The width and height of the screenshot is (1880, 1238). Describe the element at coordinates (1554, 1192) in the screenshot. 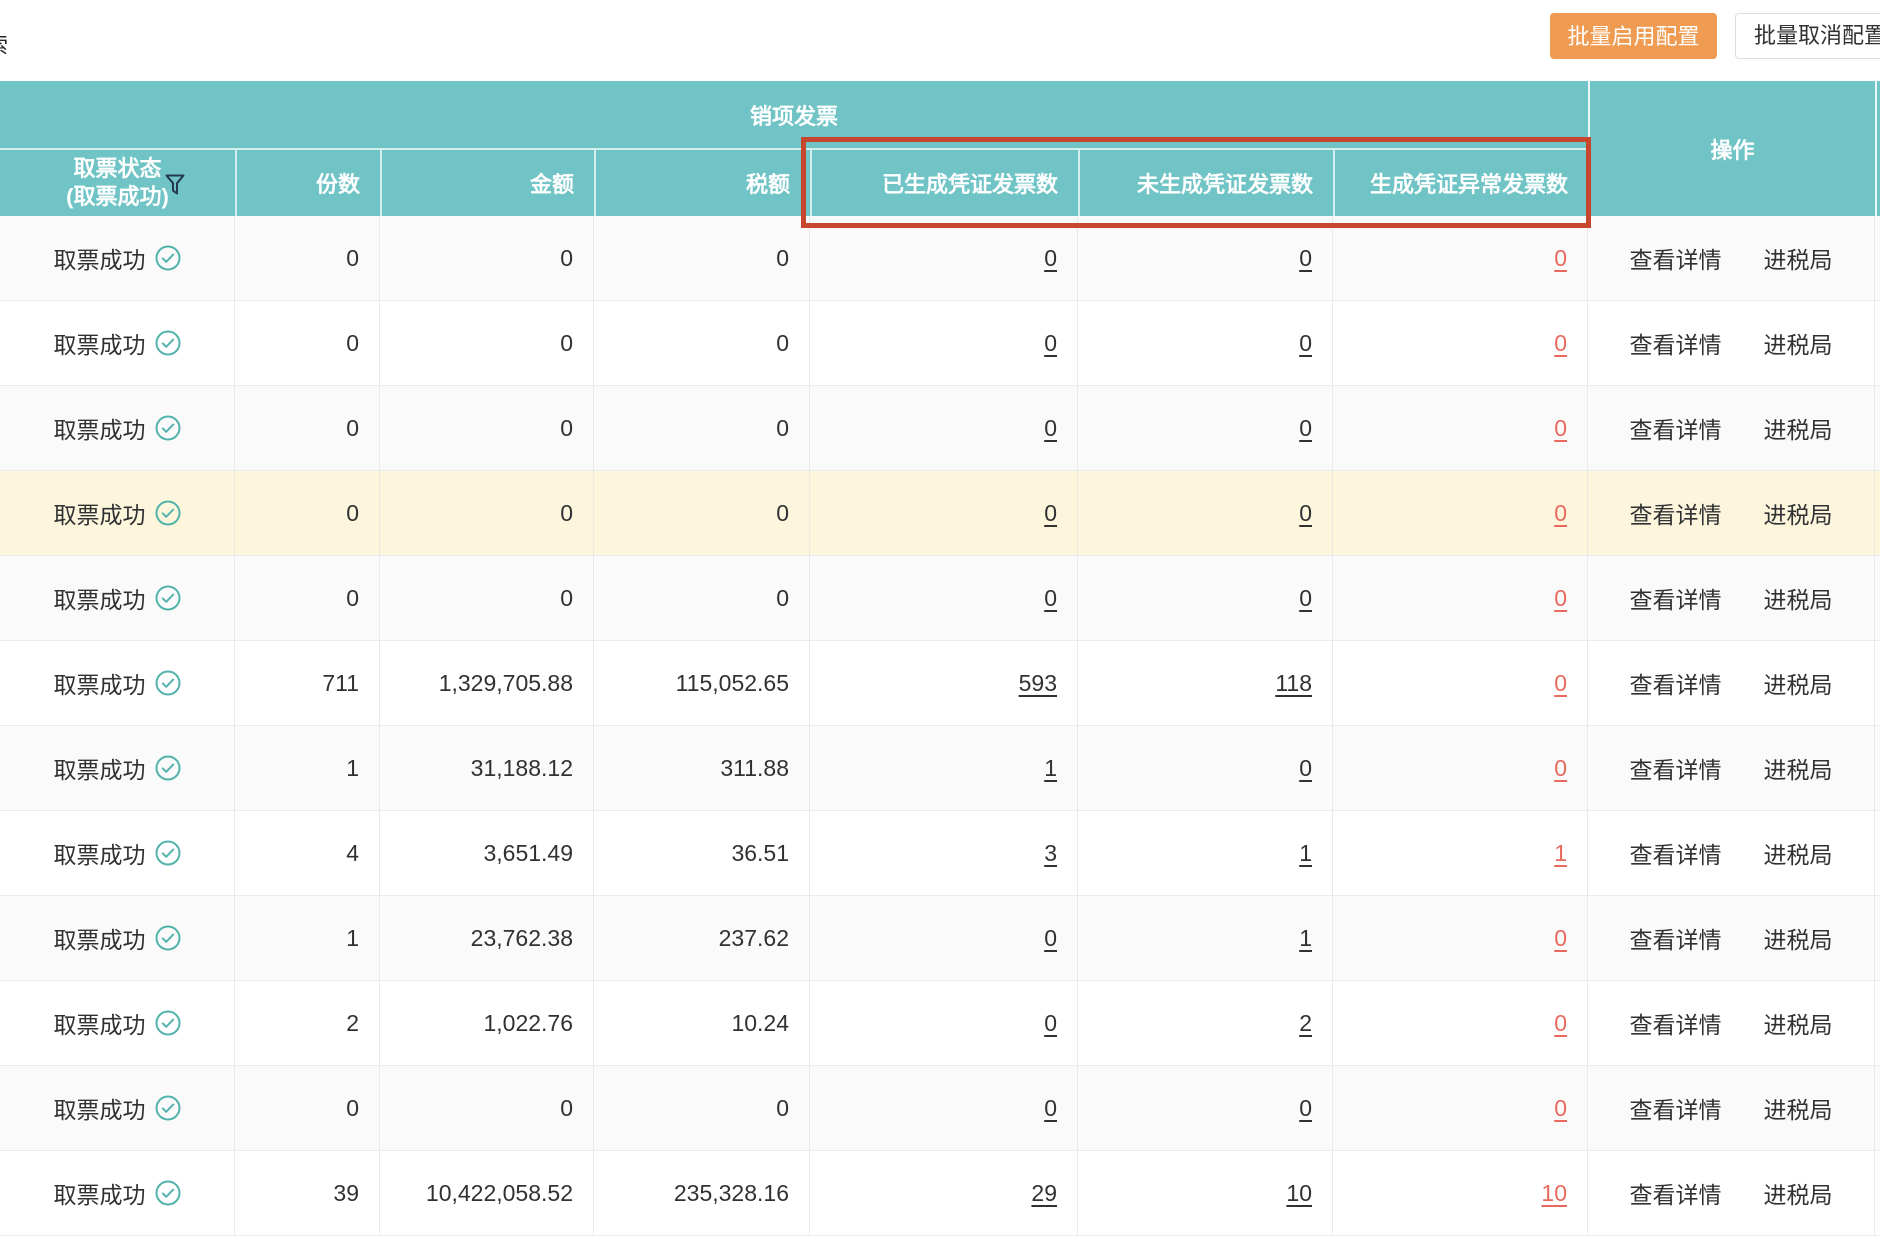

I see `voucher-error-link: 10` at that location.